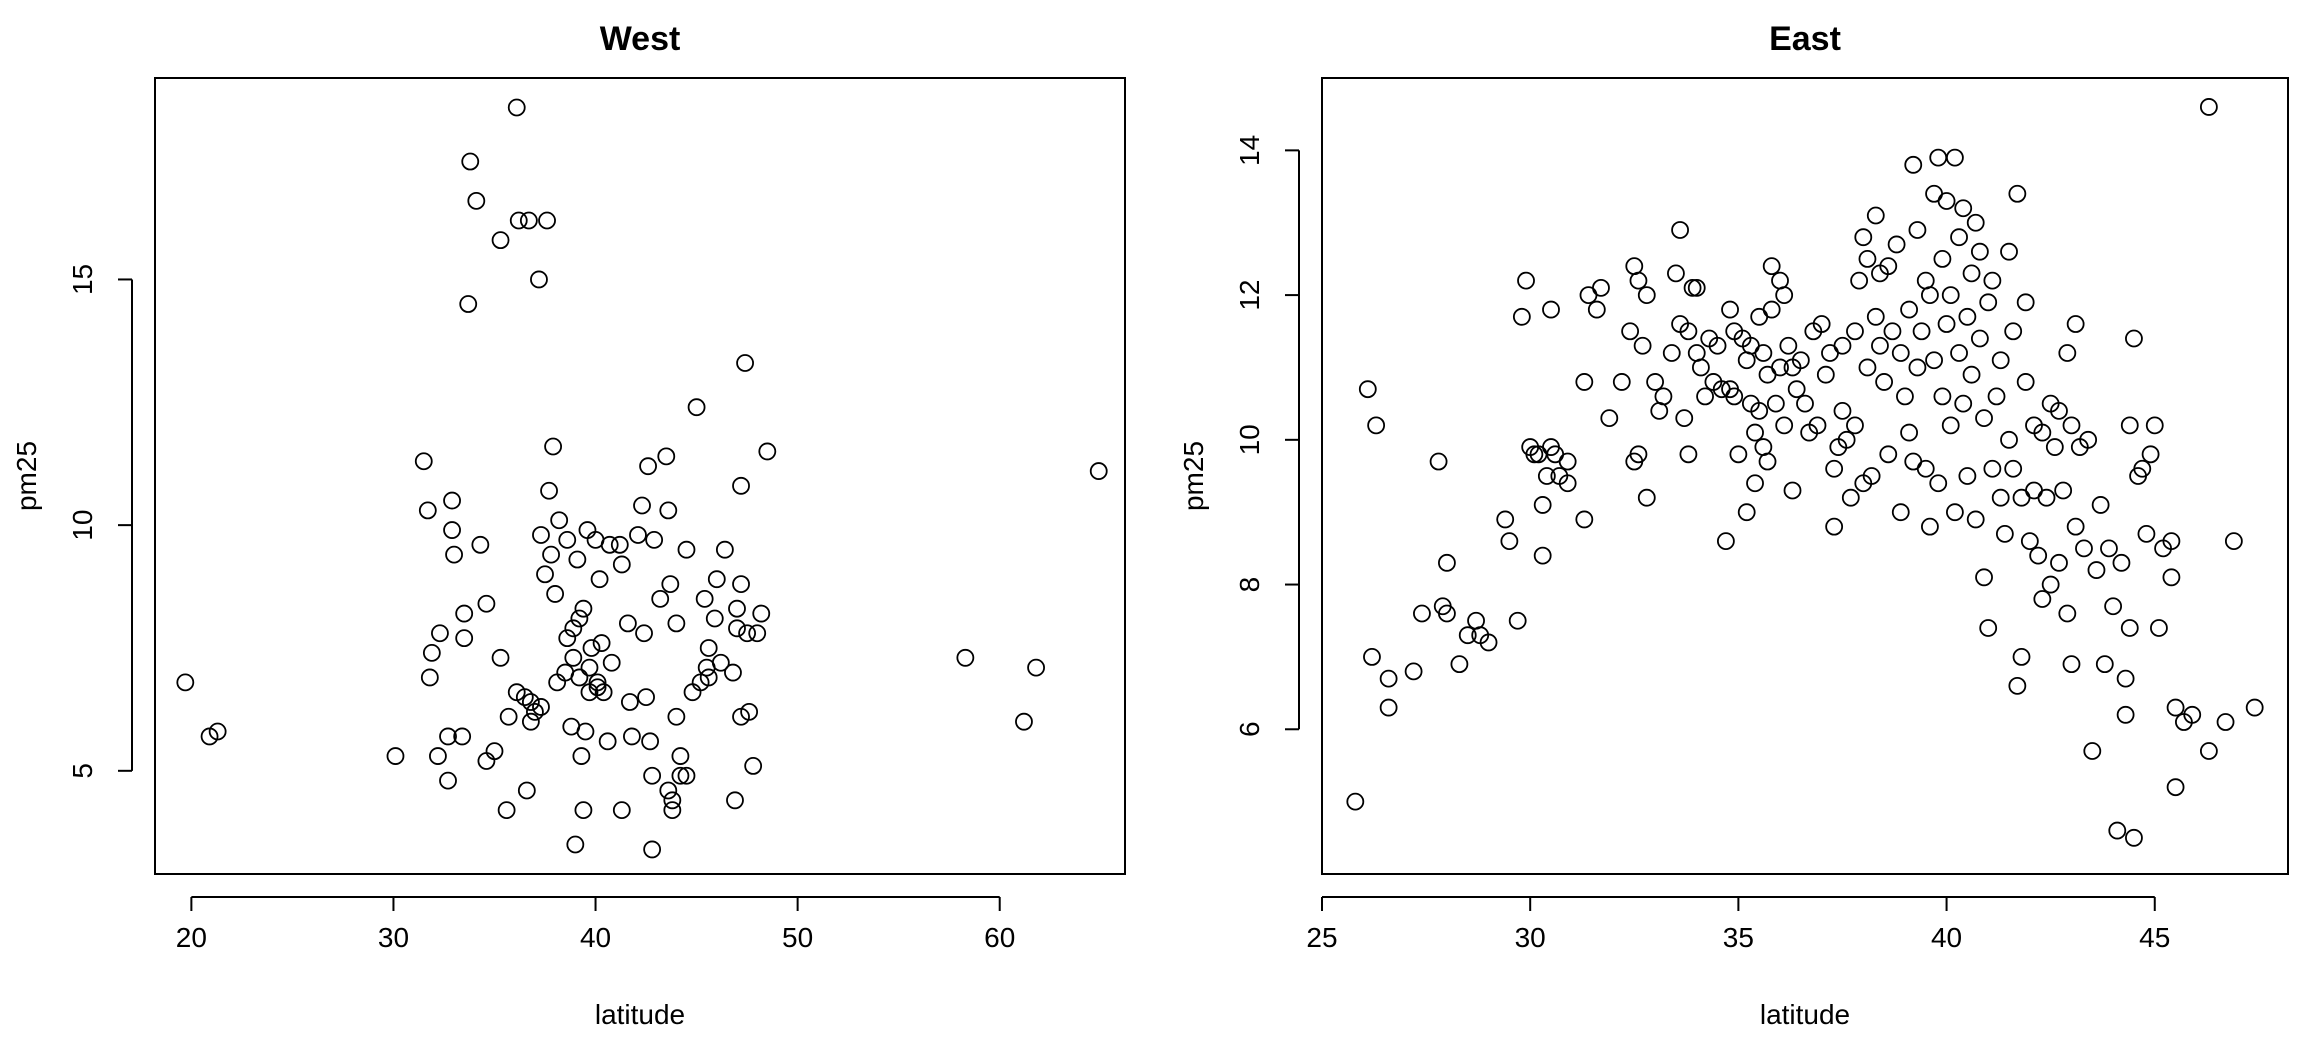  What do you see at coordinates (393, 937) in the screenshot?
I see `west-x-tick-label: 30` at bounding box center [393, 937].